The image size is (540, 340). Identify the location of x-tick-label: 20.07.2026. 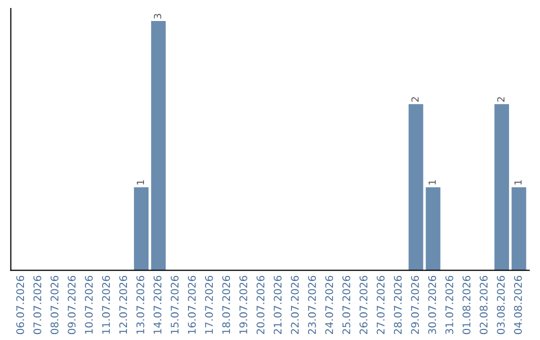
(260, 305).